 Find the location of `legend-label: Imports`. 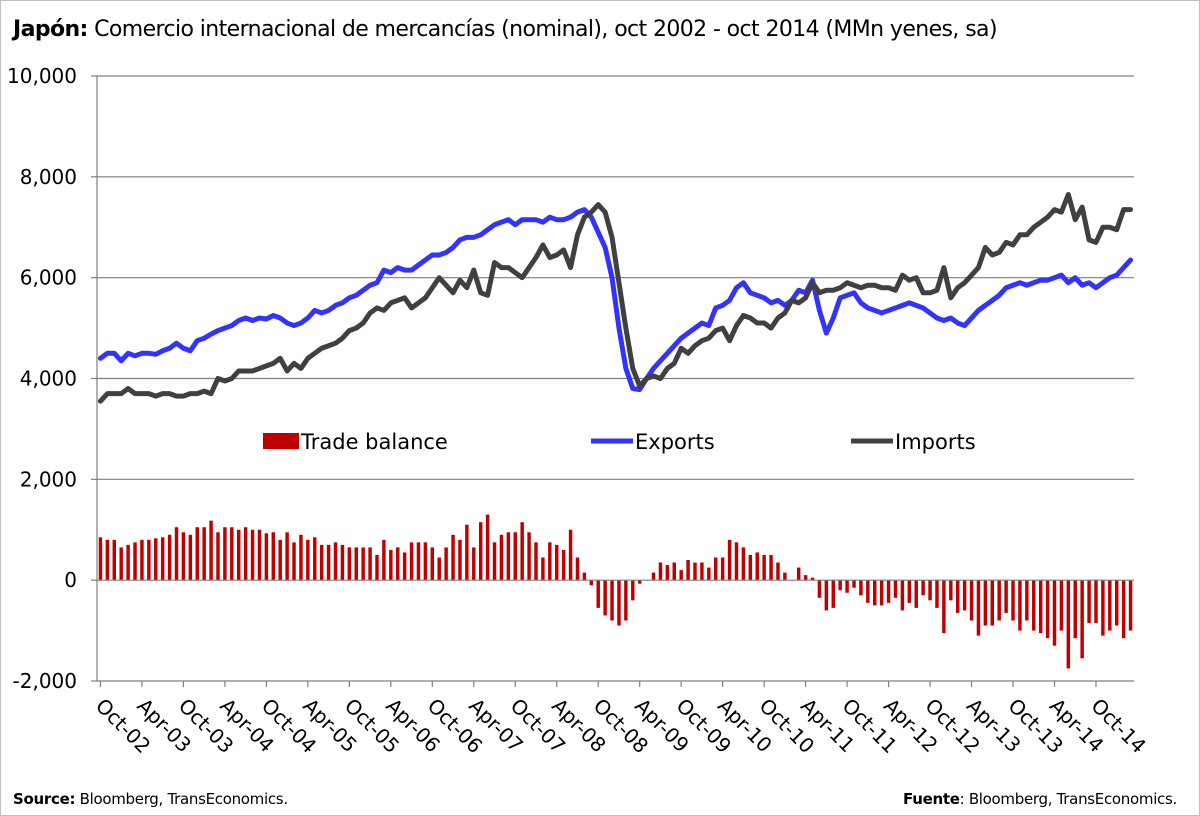

legend-label: Imports is located at coordinates (935, 442).